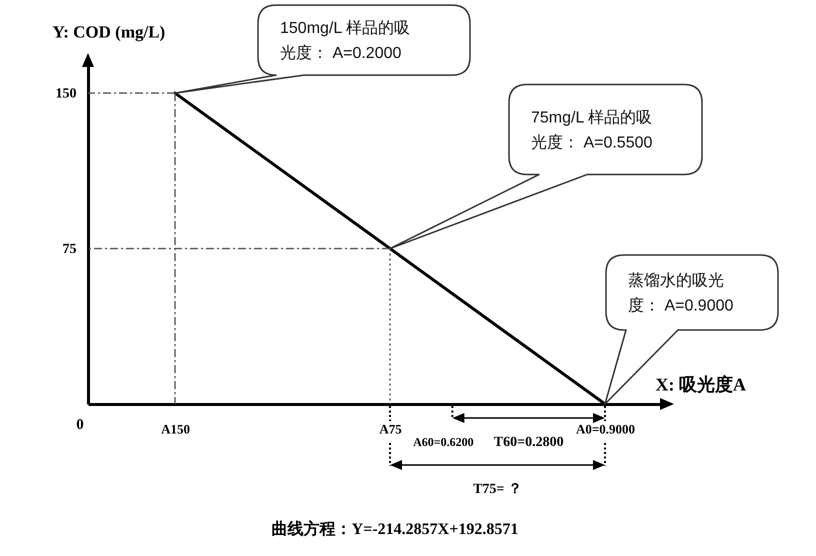  I want to click on annotation: 150mg/L 样品的吸光度： A=0.2000, so click(345, 40).